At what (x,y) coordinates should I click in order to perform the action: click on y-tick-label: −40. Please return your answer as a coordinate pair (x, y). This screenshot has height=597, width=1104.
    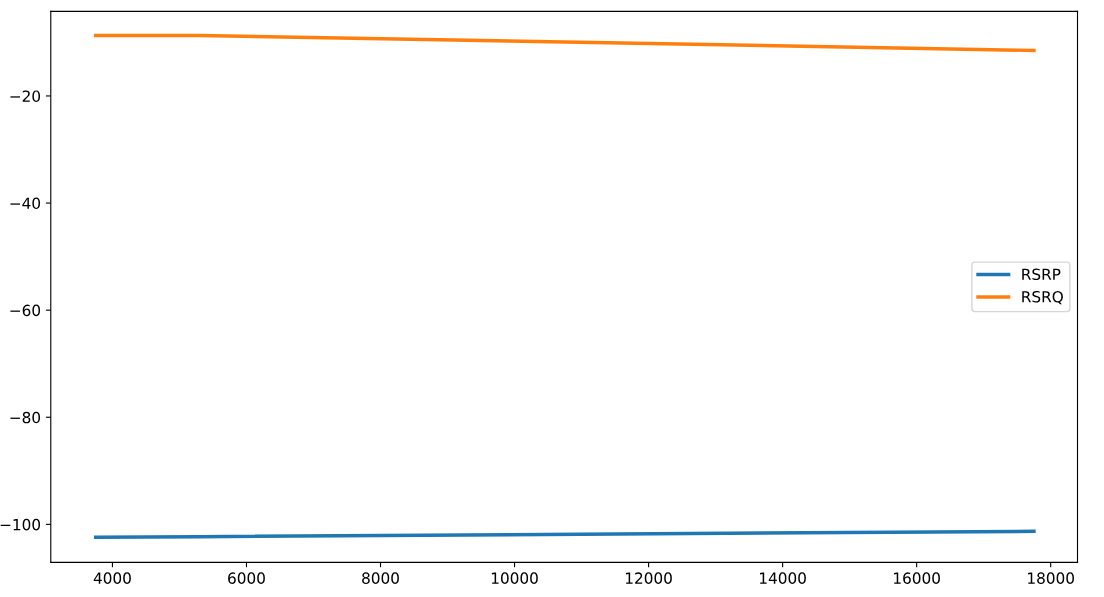
    Looking at the image, I should click on (25, 203).